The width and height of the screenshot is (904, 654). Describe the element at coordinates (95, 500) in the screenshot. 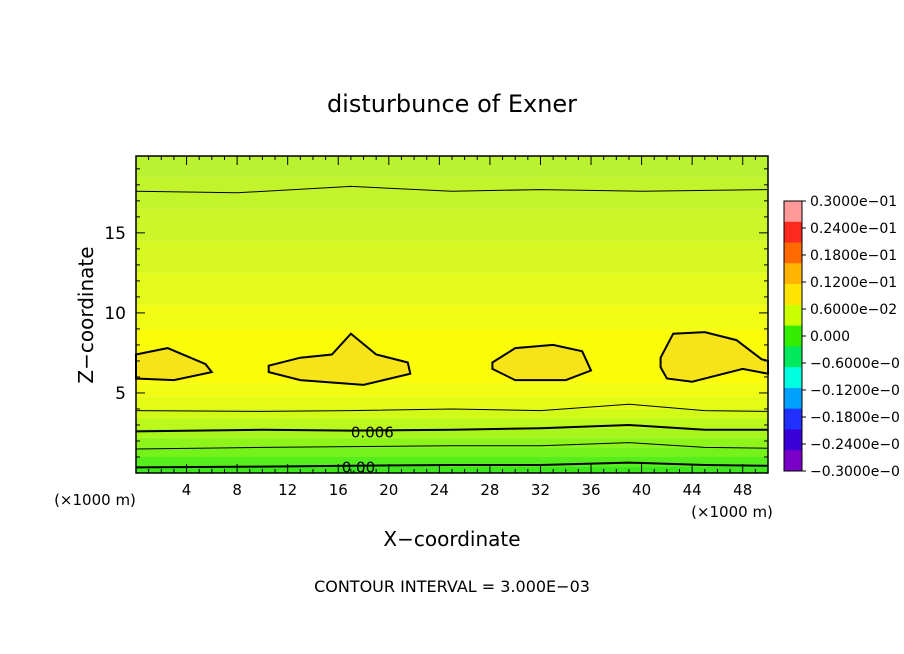

I see `x-unit-left: (×1000 m)` at that location.